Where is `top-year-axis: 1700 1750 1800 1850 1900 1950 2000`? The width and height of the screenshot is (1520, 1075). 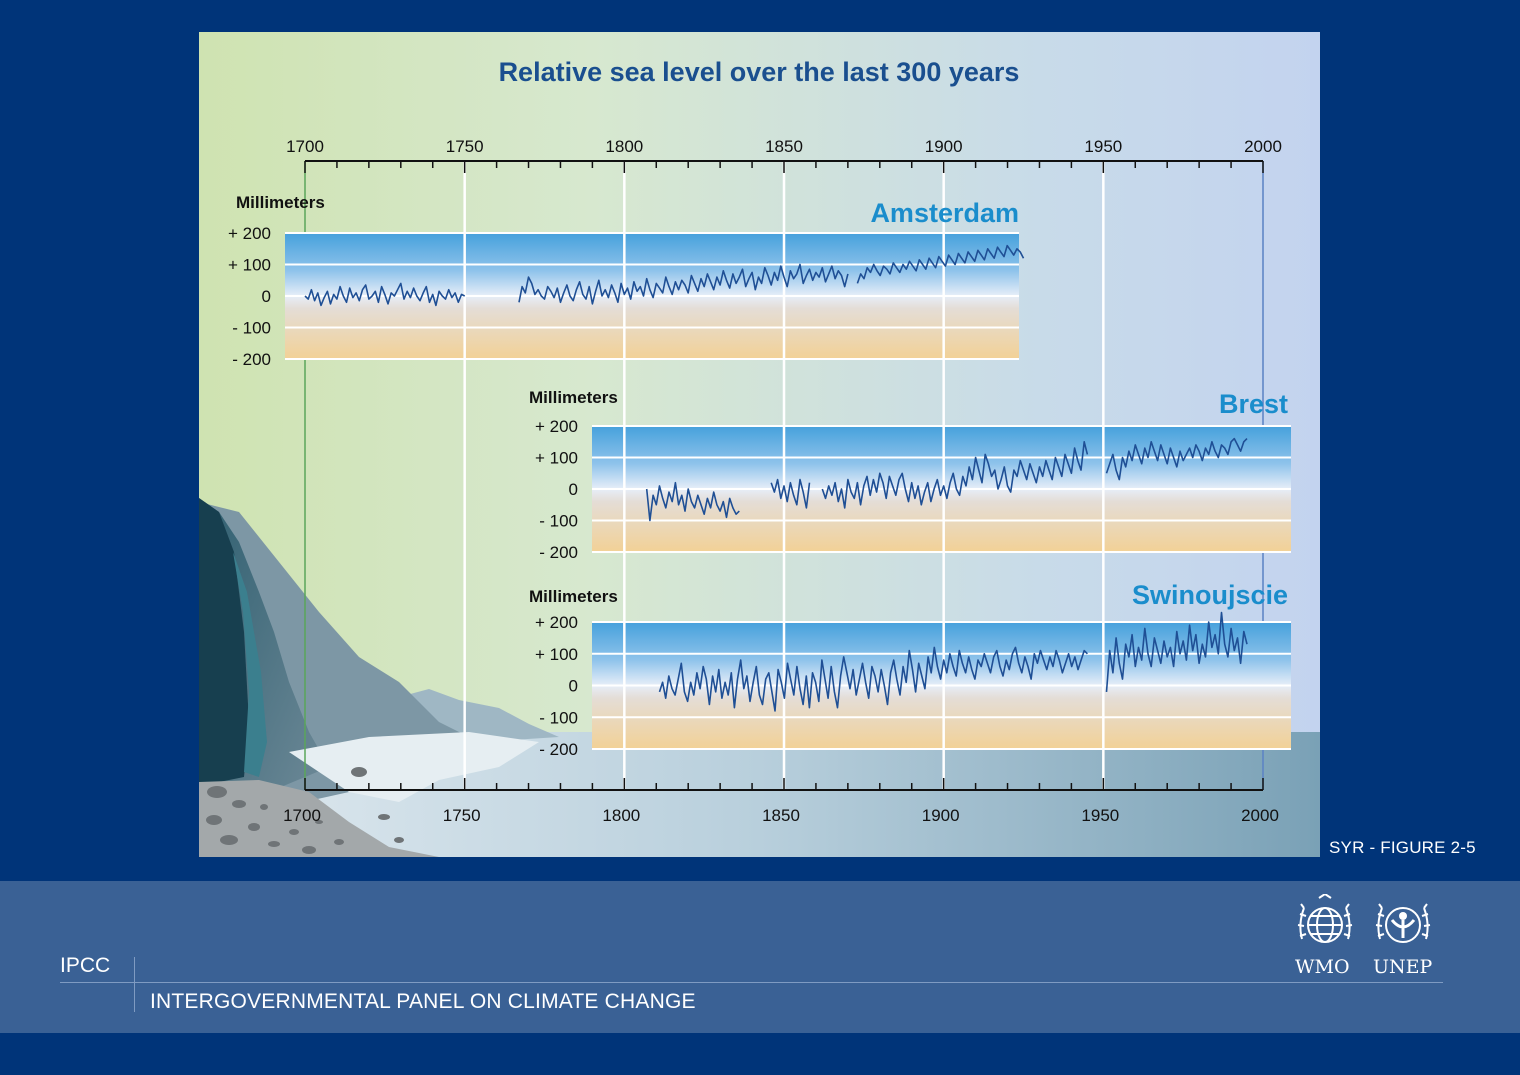
top-year-axis: 1700 1750 1800 1850 1900 1950 2000 is located at coordinates (784, 155).